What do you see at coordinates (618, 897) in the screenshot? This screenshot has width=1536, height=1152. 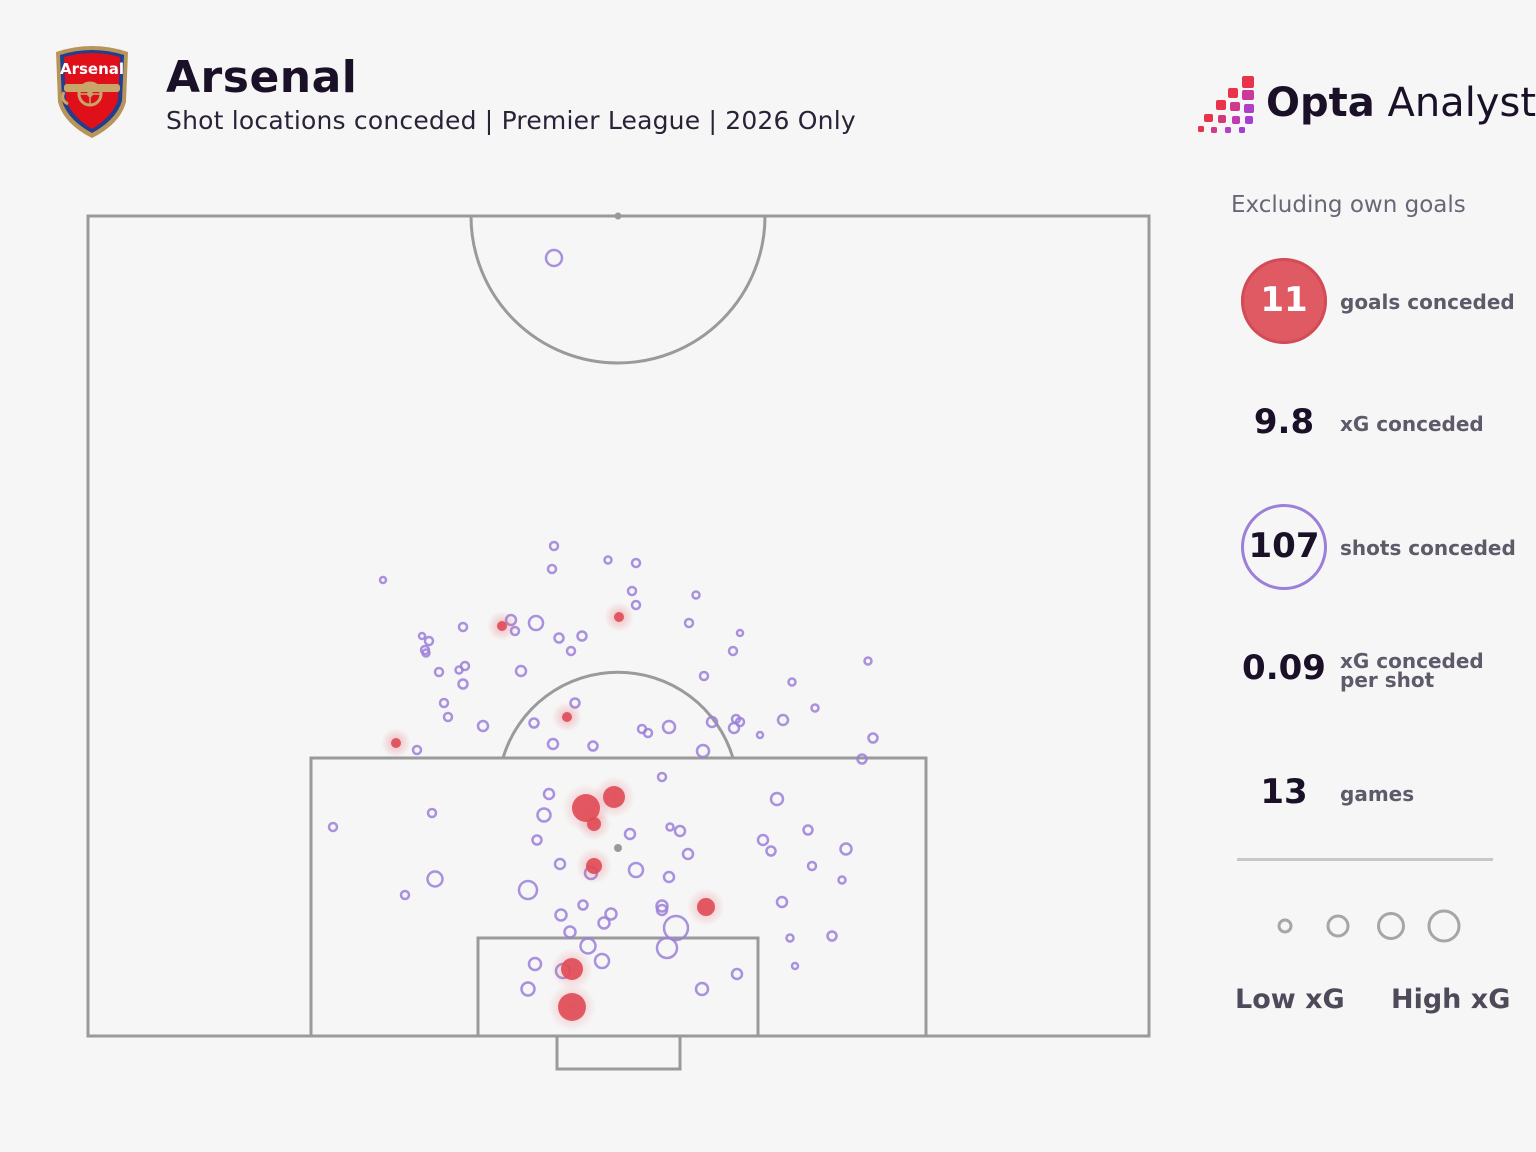 I see `penalty-area` at bounding box center [618, 897].